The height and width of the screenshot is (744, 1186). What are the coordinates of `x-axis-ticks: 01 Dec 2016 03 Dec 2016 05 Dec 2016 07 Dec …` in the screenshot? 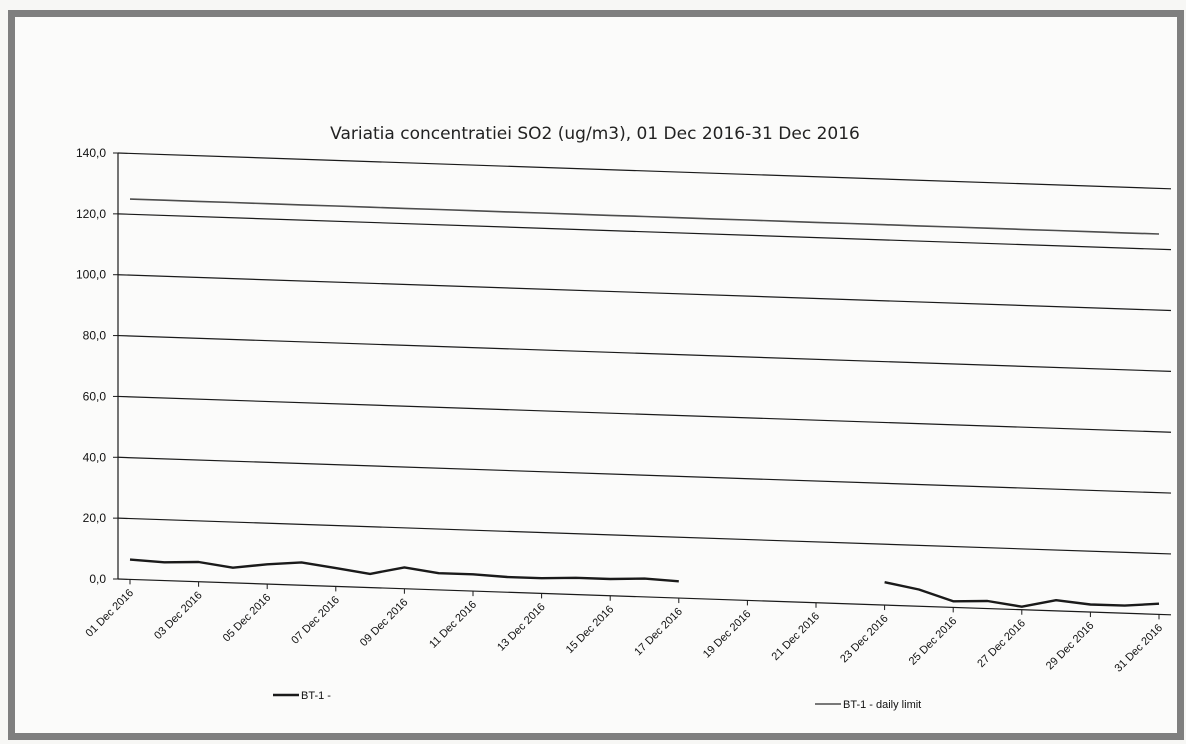 It's located at (625, 627).